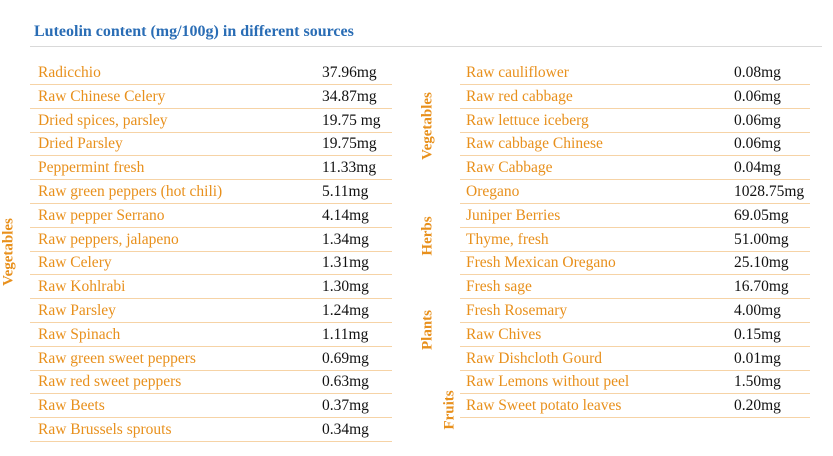 This screenshot has width=833, height=456. What do you see at coordinates (102, 96) in the screenshot?
I see `row-name: Raw Chinese Celery` at bounding box center [102, 96].